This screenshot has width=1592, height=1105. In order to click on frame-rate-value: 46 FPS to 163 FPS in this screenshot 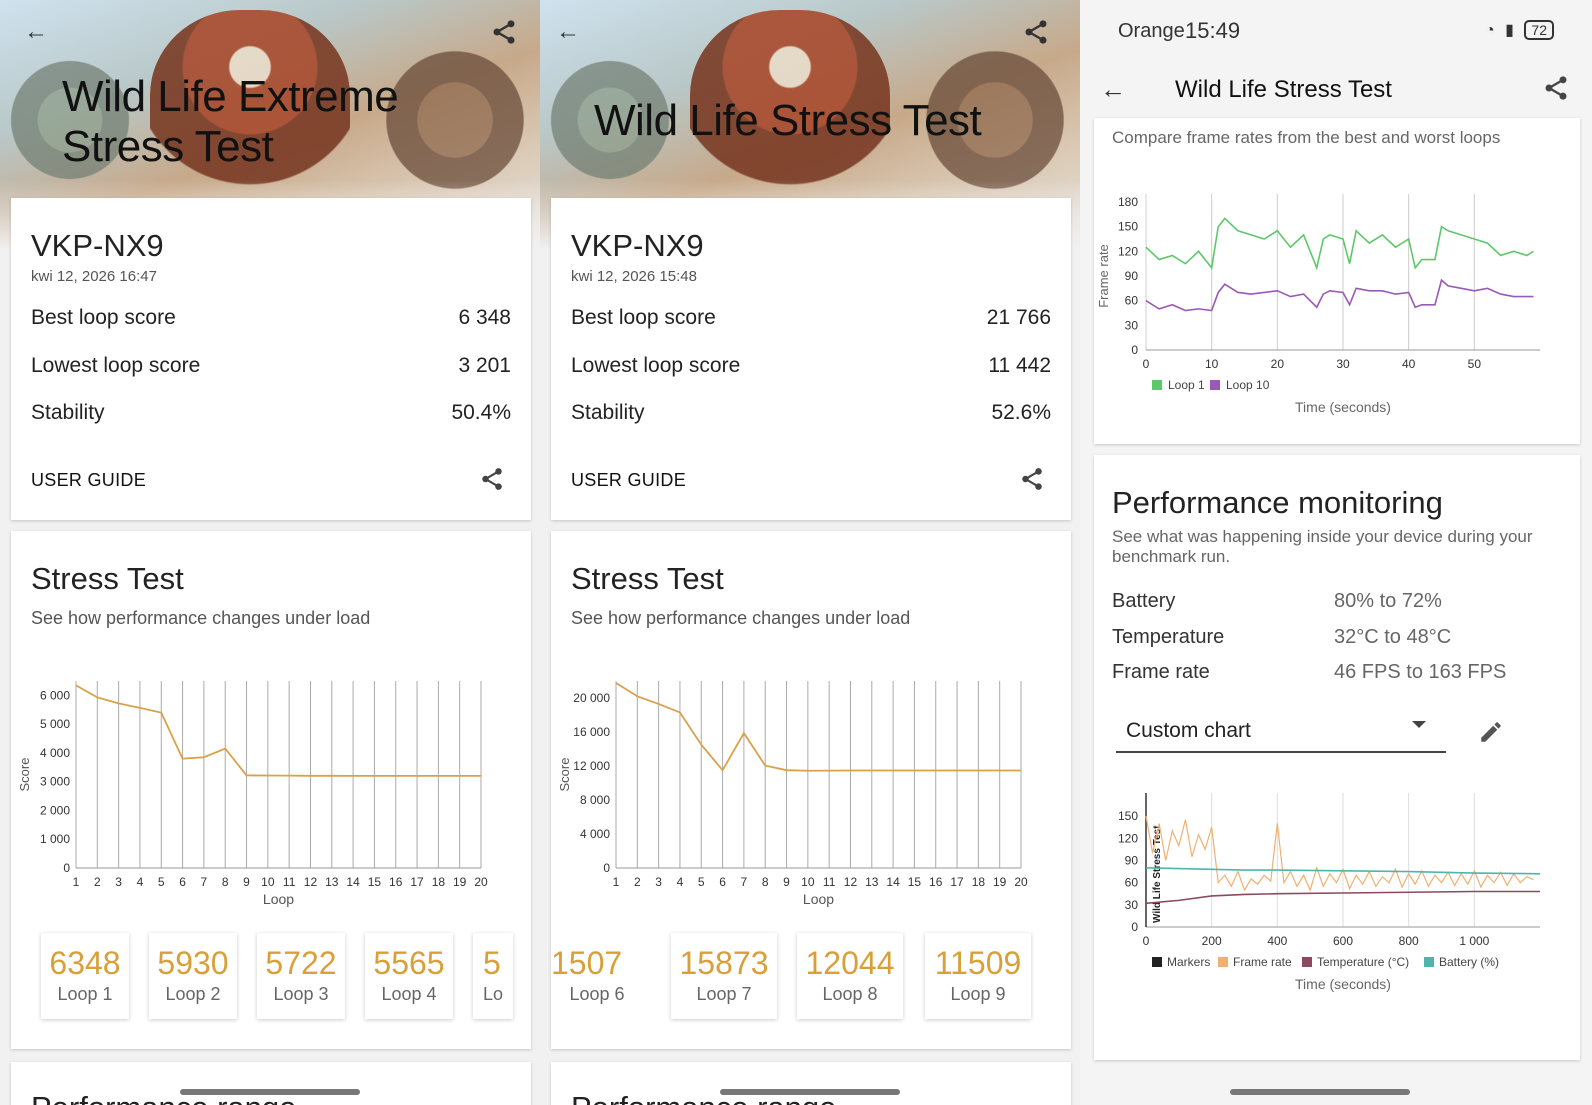, I will do `click(1420, 672)`.